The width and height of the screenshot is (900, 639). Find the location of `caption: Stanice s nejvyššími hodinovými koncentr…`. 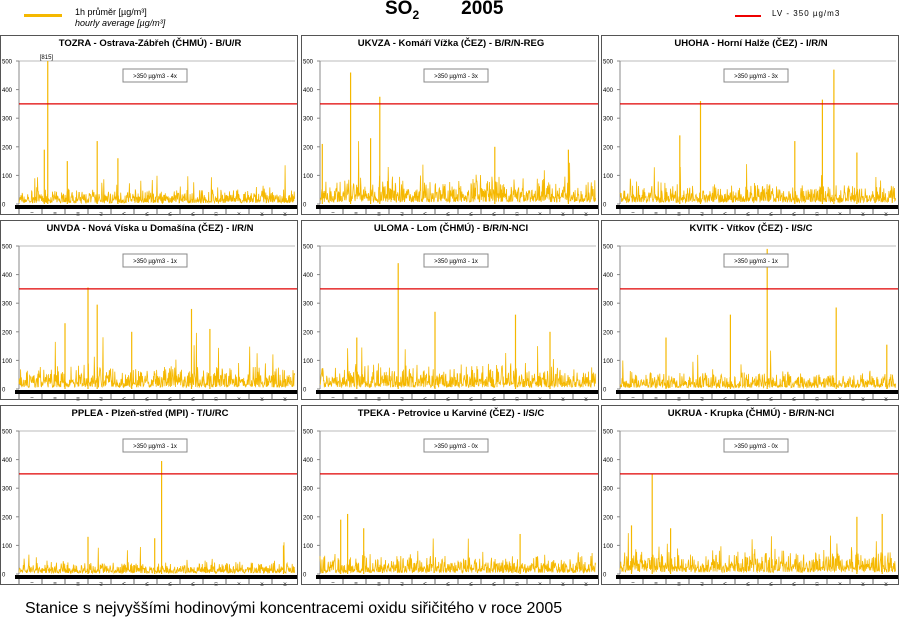

caption: Stanice s nejvyššími hodinovými koncentr… is located at coordinates (294, 608).